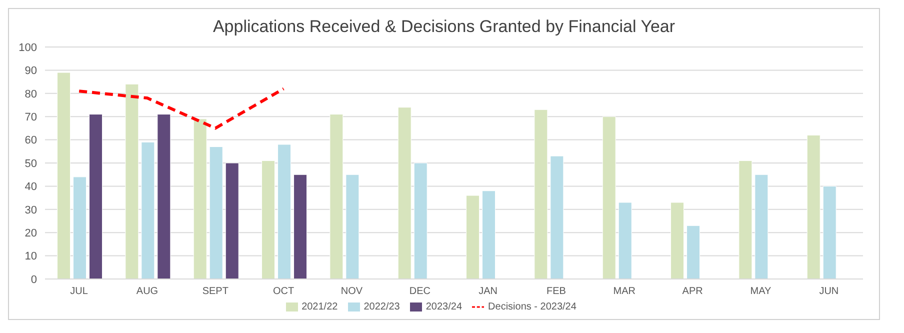 Image resolution: width=904 pixels, height=333 pixels. What do you see at coordinates (30, 234) in the screenshot?
I see `y-tick-label: 20` at bounding box center [30, 234].